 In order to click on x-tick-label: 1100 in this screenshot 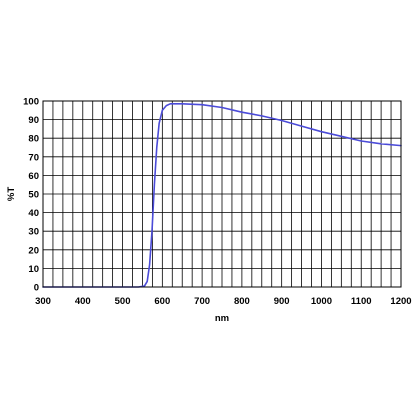, I will do `click(361, 301)`.